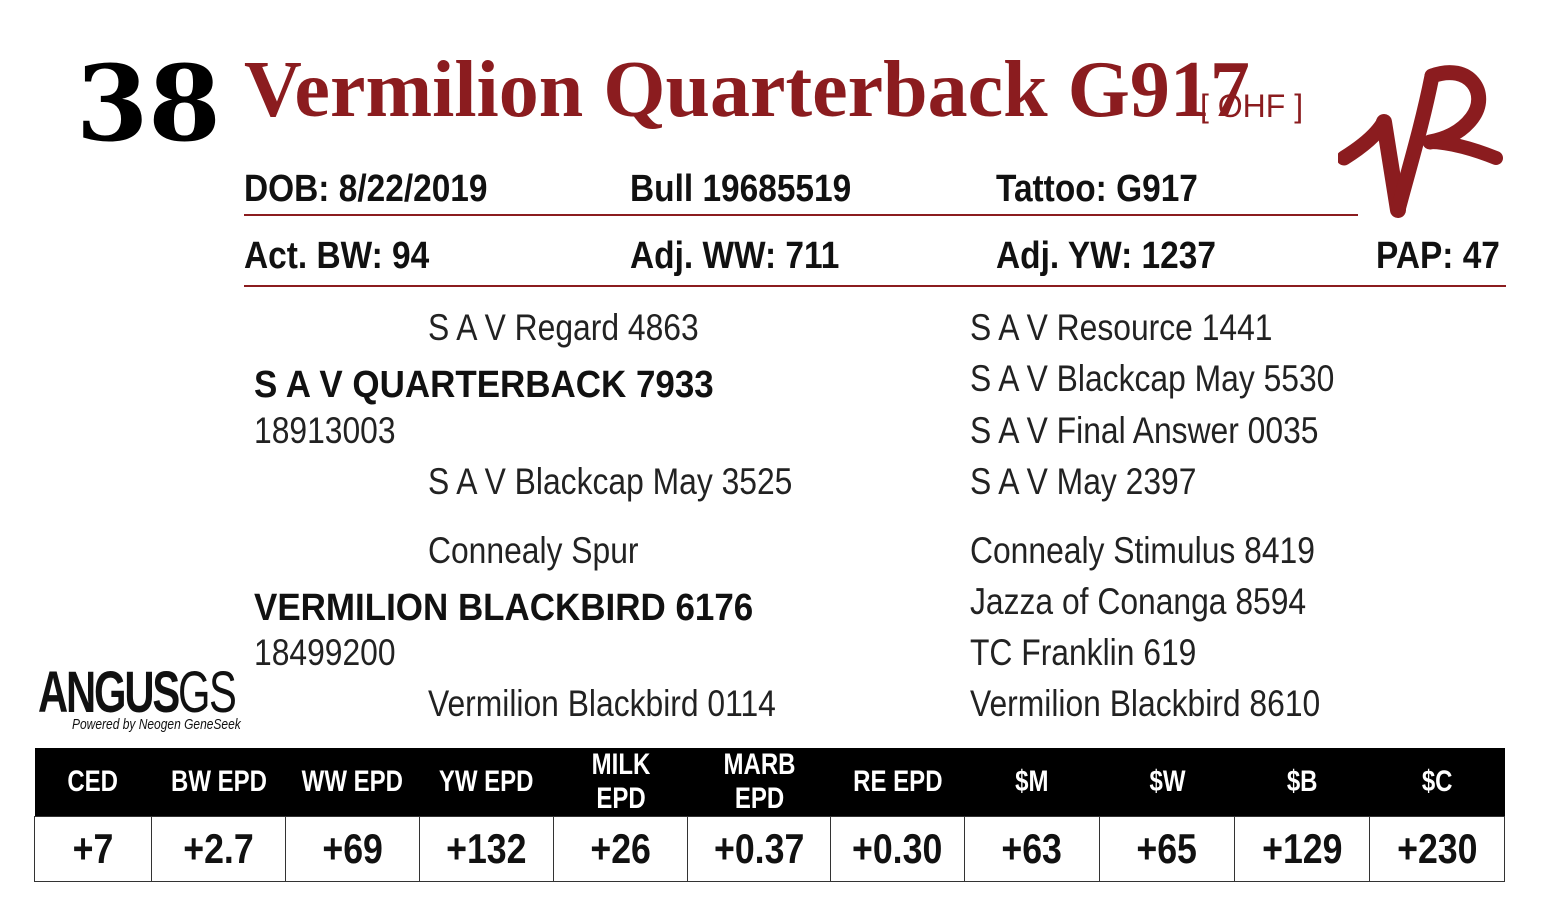 This screenshot has width=1567, height=904. I want to click on dam-great-grandparent-1-text: Connealy Stimulus 8419, so click(1142, 550).